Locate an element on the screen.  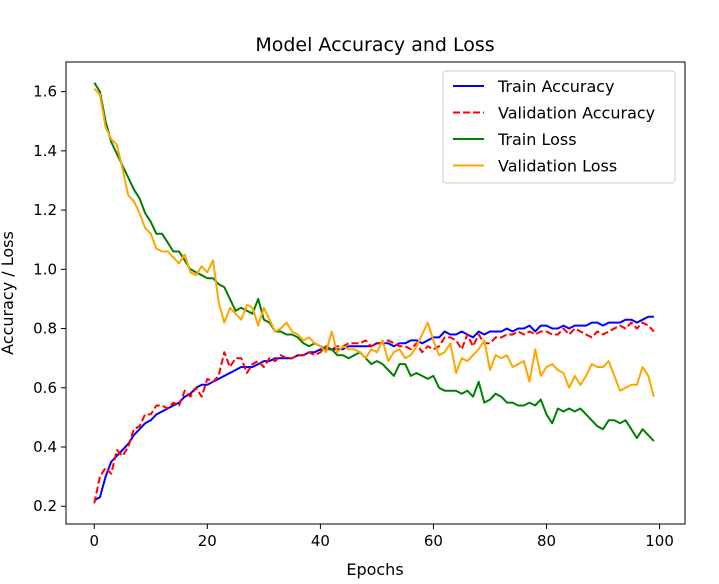
y-tick-label: 0.8 is located at coordinates (45, 329).